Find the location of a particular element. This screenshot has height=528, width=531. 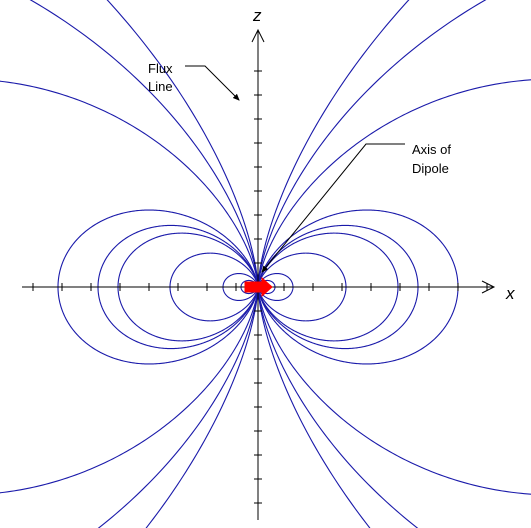

z-axis-label: z is located at coordinates (257, 15).